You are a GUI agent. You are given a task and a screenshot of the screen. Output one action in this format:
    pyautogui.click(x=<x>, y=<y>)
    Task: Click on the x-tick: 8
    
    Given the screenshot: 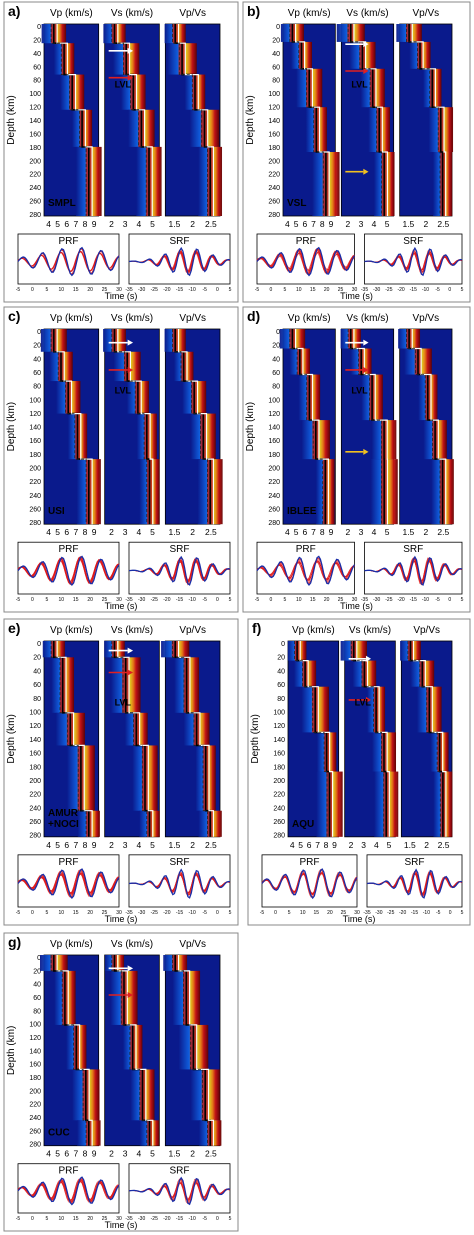 What is the action you would take?
    pyautogui.click(x=85, y=532)
    